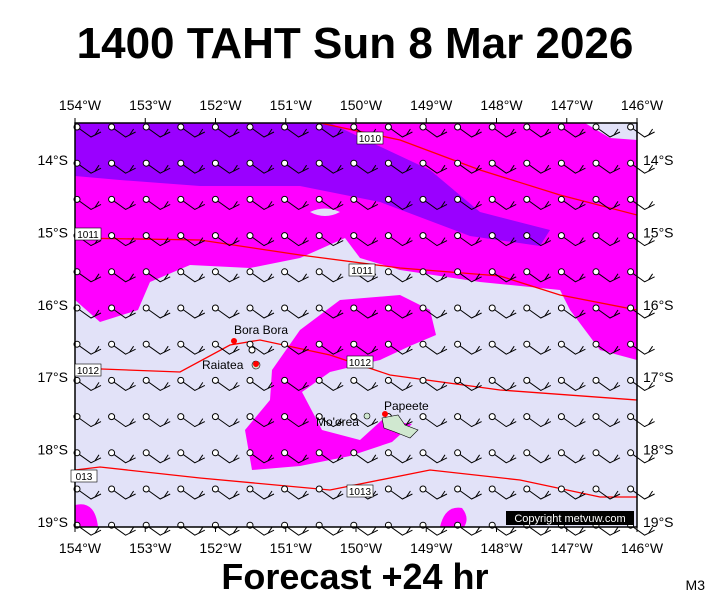 The width and height of the screenshot is (711, 600). Describe the element at coordinates (572, 548) in the screenshot. I see `lon-label: 147°W` at that location.